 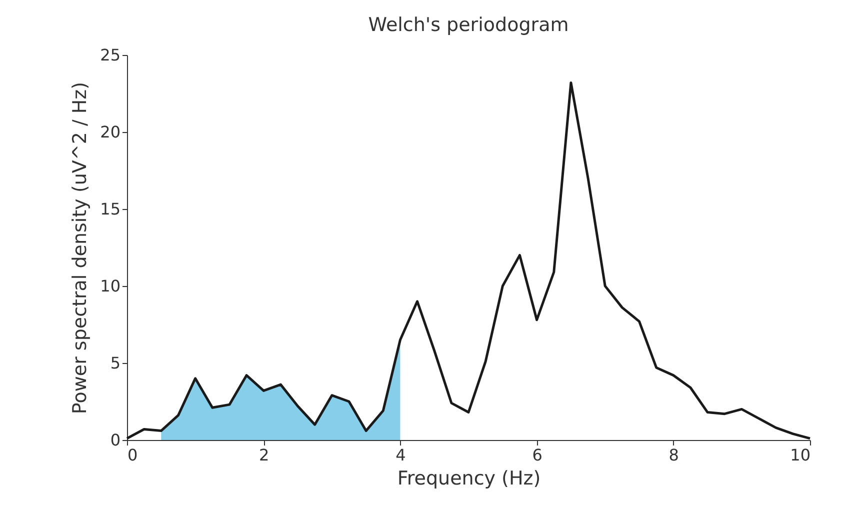 I want to click on y-tick-label: 0, so click(x=115, y=440).